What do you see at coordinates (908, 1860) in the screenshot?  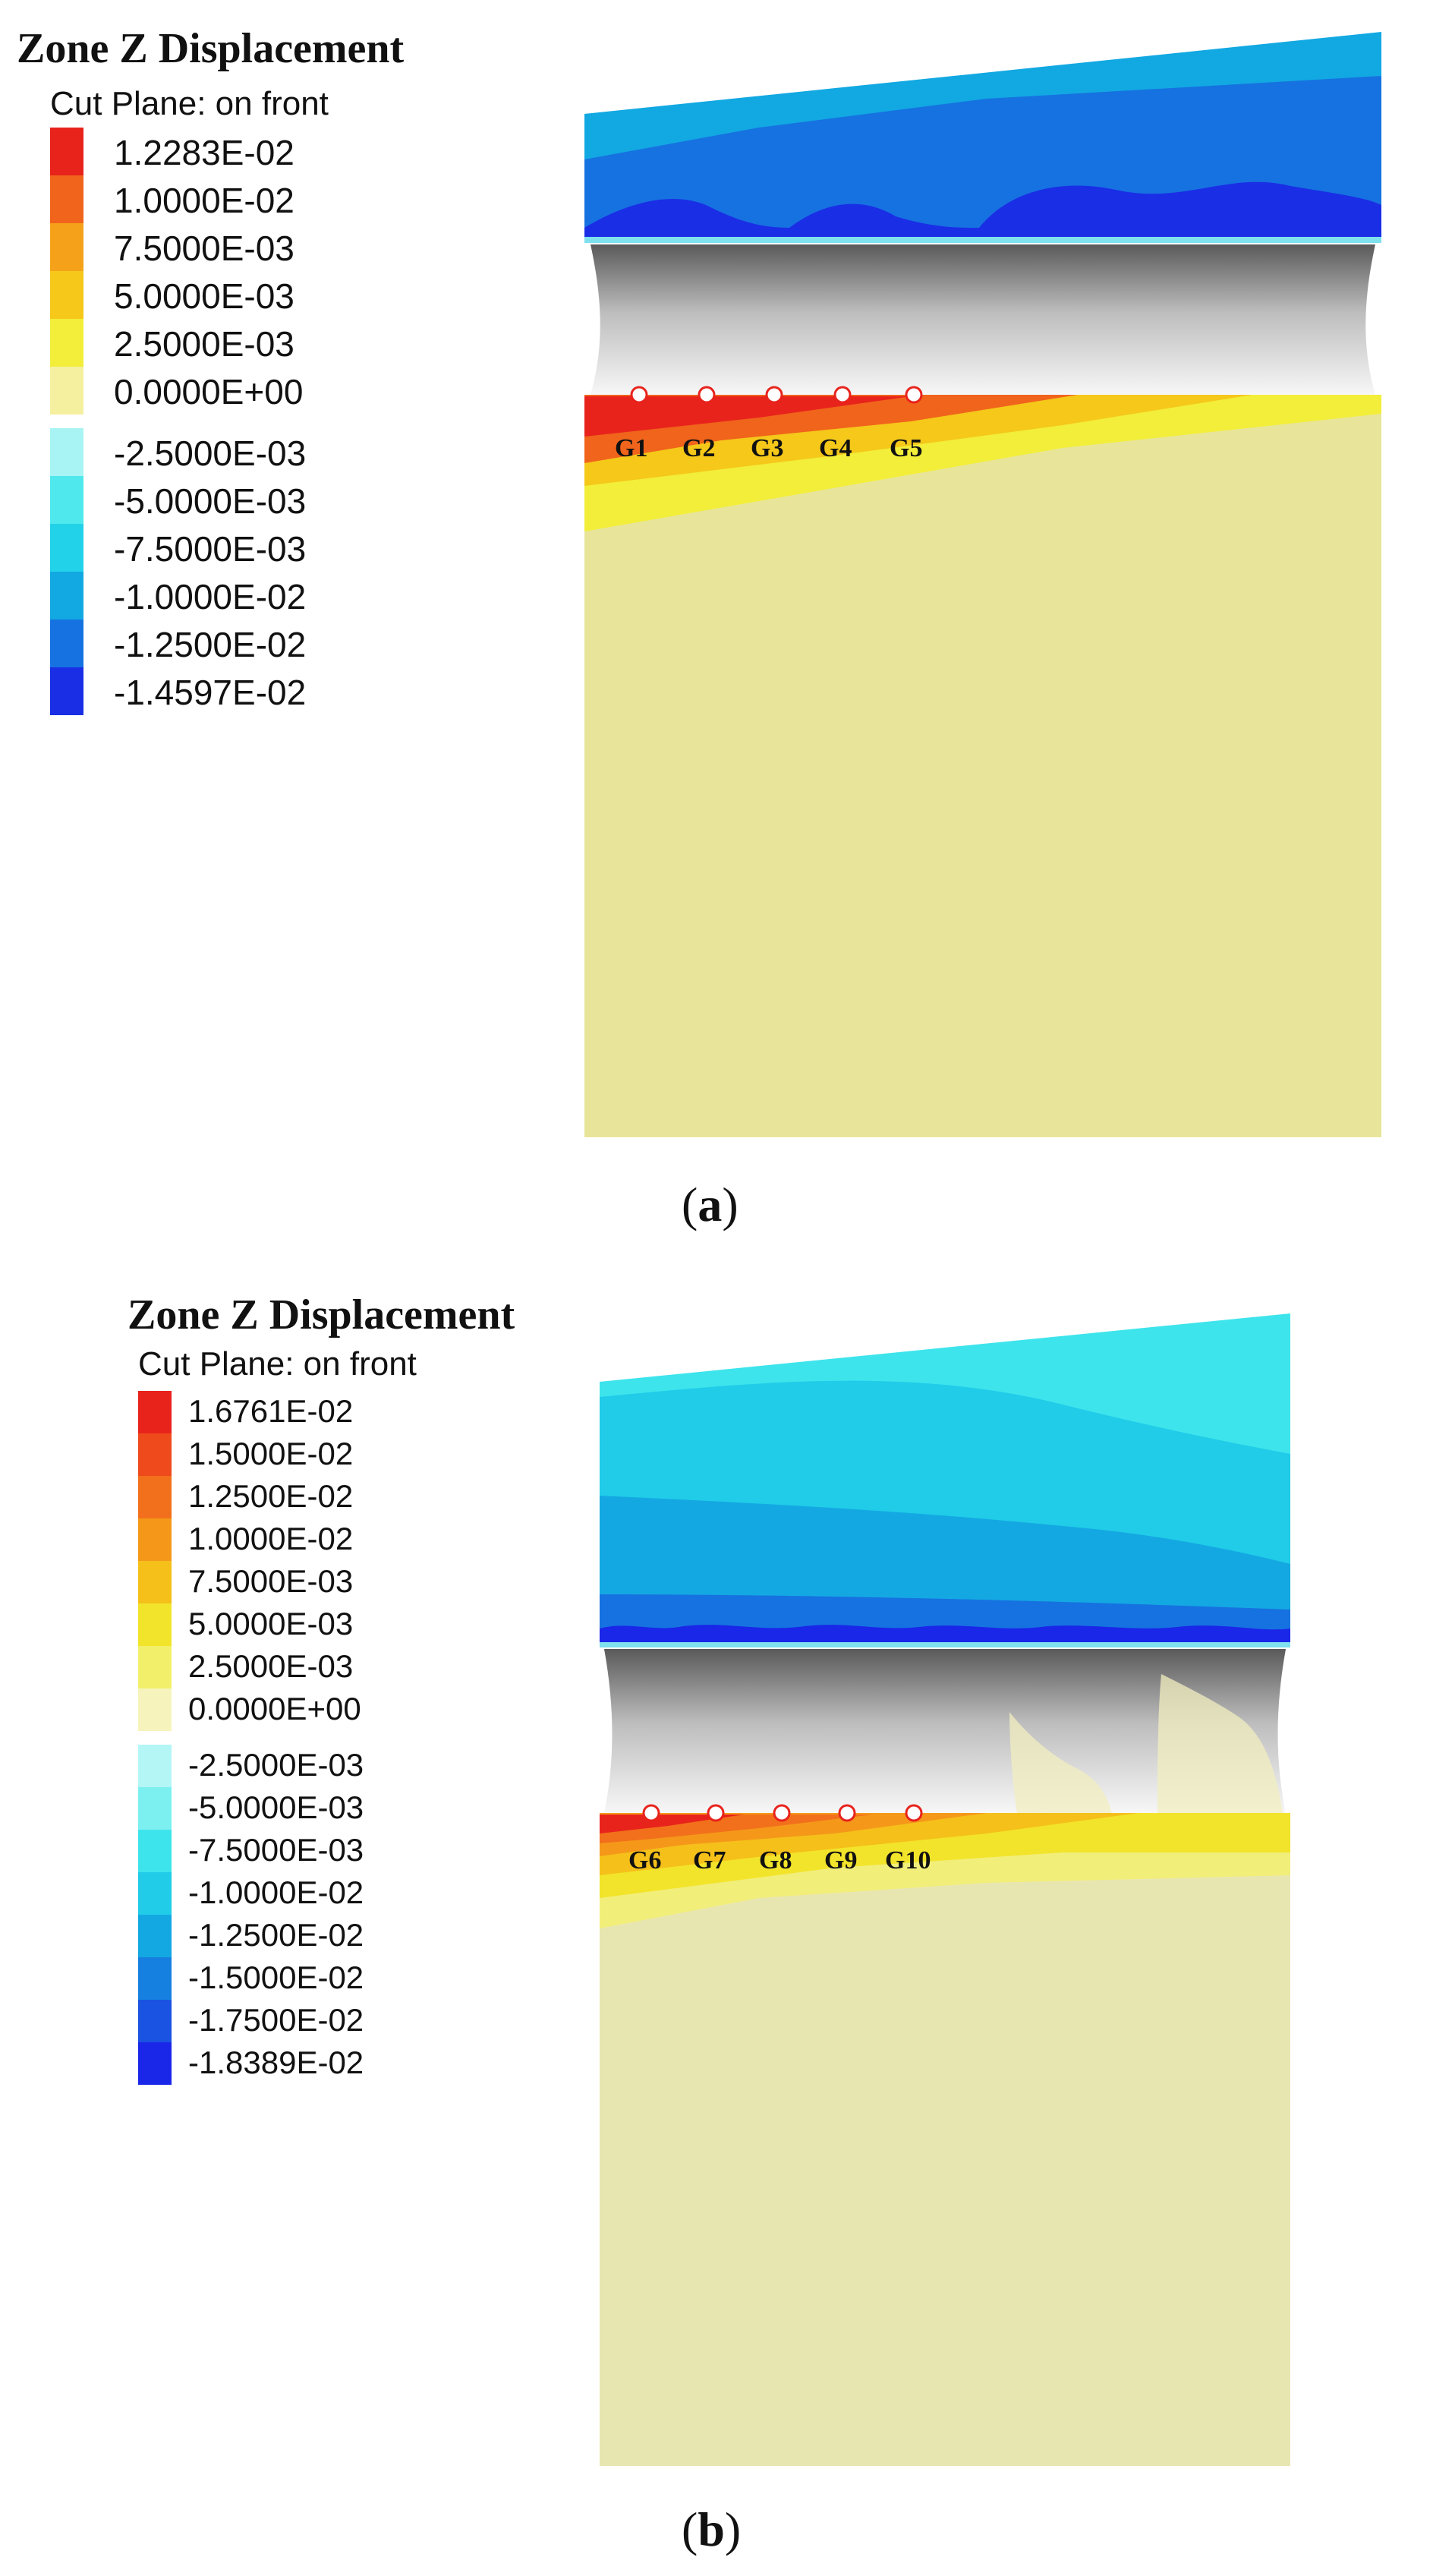 I see `gauge-label: G10` at bounding box center [908, 1860].